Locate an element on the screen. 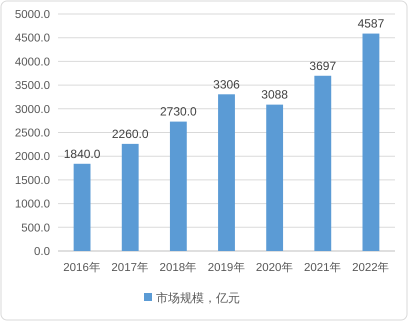  x-tick-label: 2021年 is located at coordinates (323, 267).